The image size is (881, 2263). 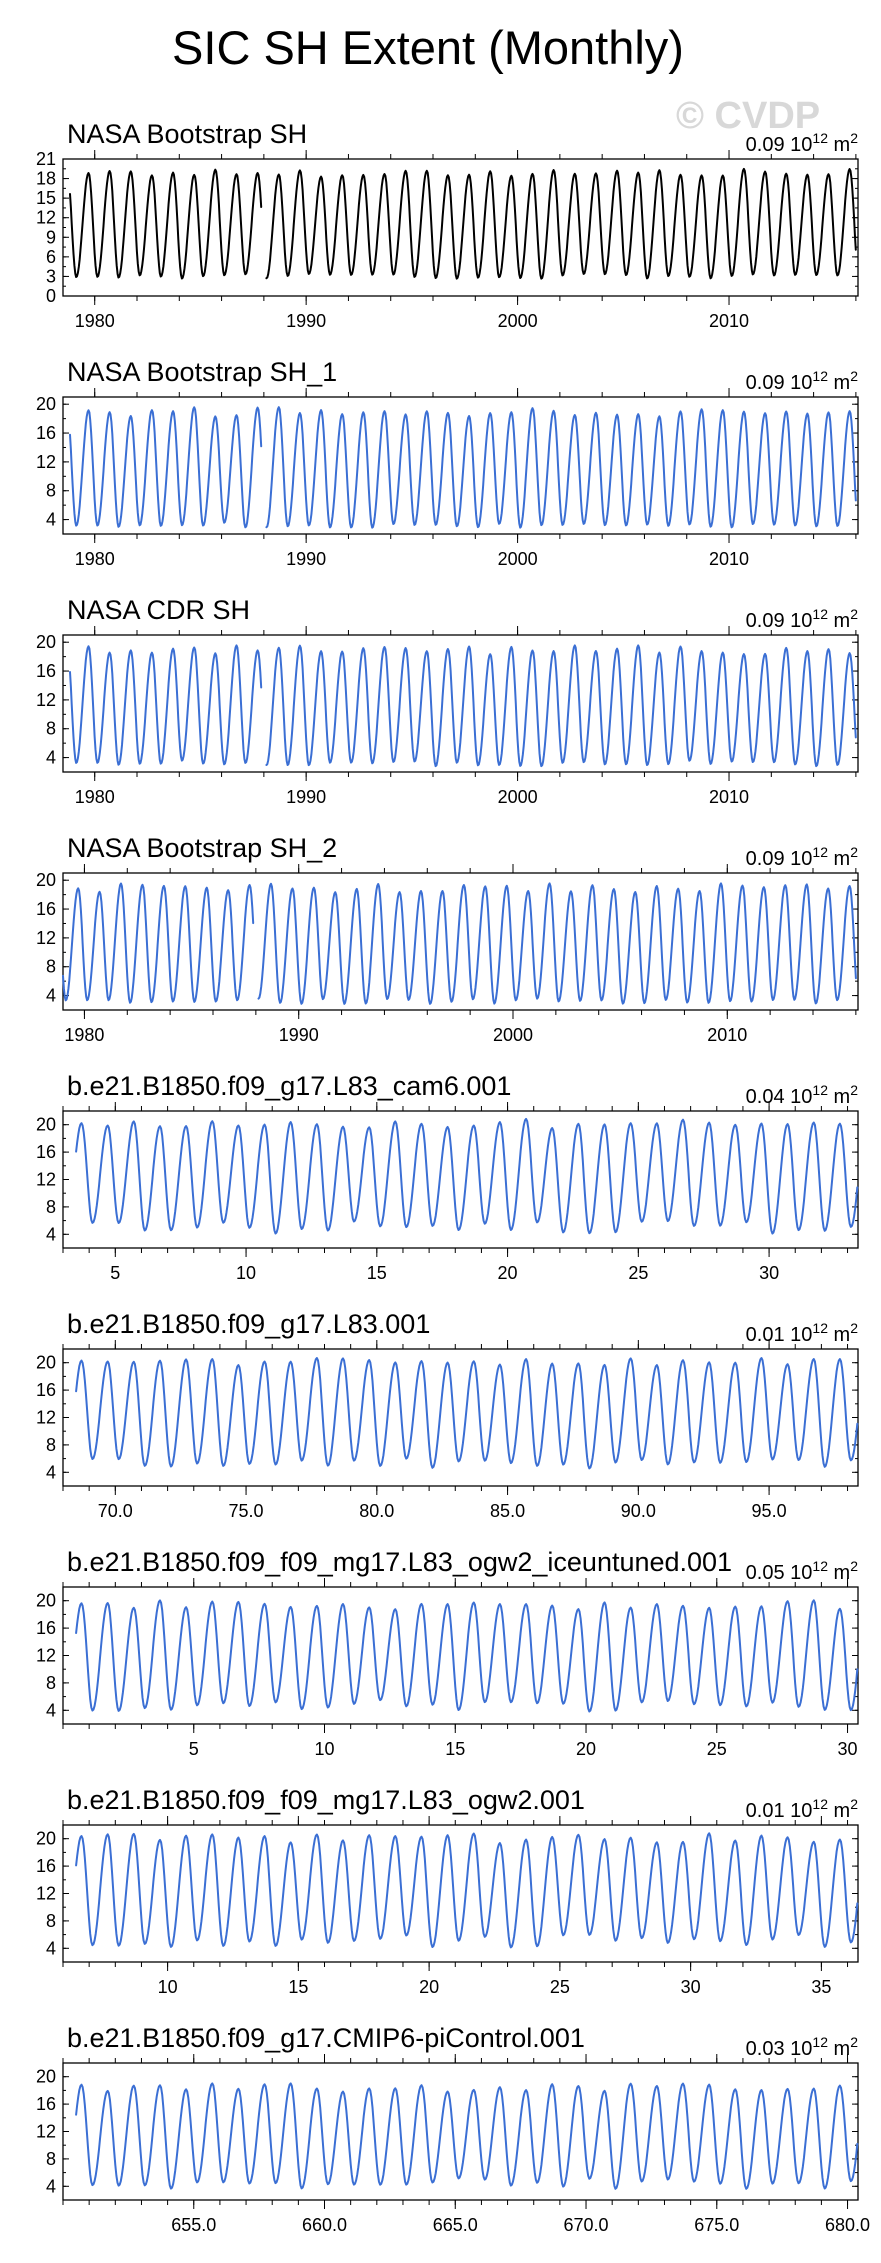 I want to click on panel-title: b.e21.B1850.f09_g17.L83_cam6.001, so click(x=289, y=1086).